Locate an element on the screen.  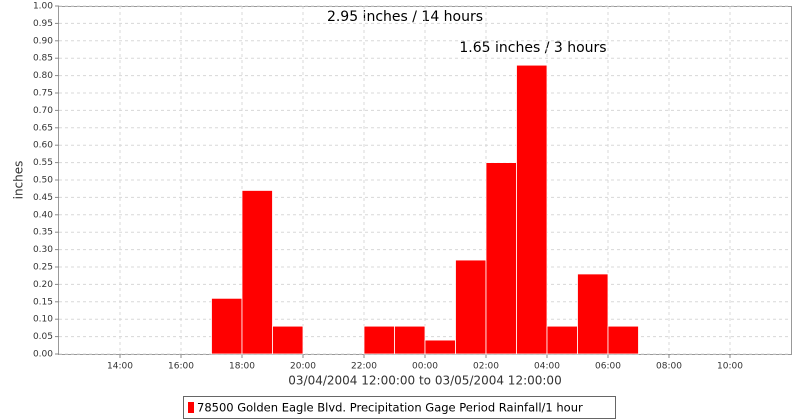
y-tick-label: 1.00 is located at coordinates (43, 7).